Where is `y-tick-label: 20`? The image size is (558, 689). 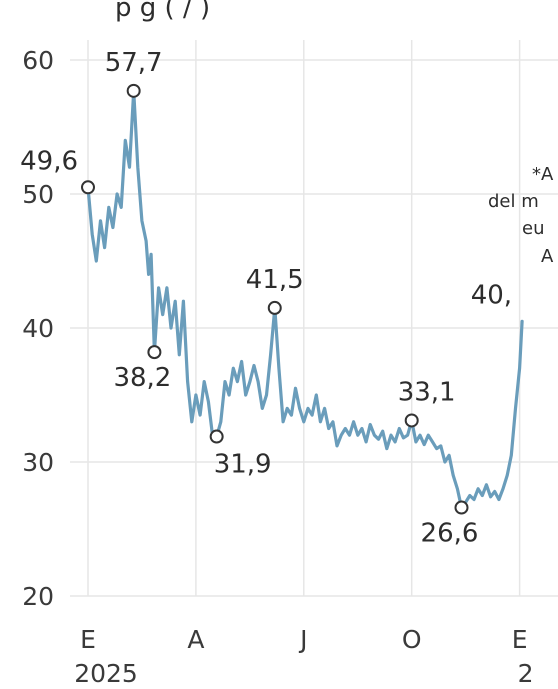
y-tick-label: 20 is located at coordinates (38, 596).